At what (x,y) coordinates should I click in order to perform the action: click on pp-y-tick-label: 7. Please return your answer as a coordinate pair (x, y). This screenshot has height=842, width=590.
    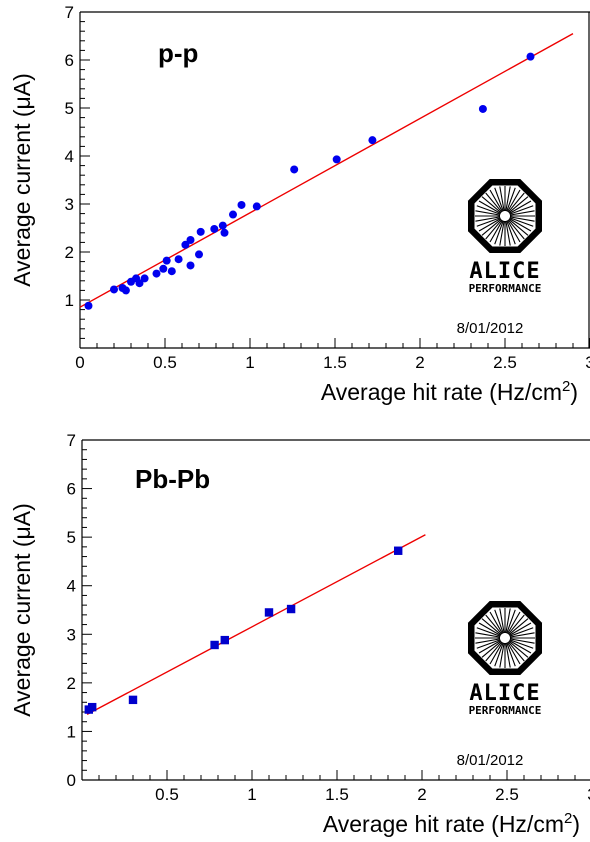
    Looking at the image, I should click on (69, 12).